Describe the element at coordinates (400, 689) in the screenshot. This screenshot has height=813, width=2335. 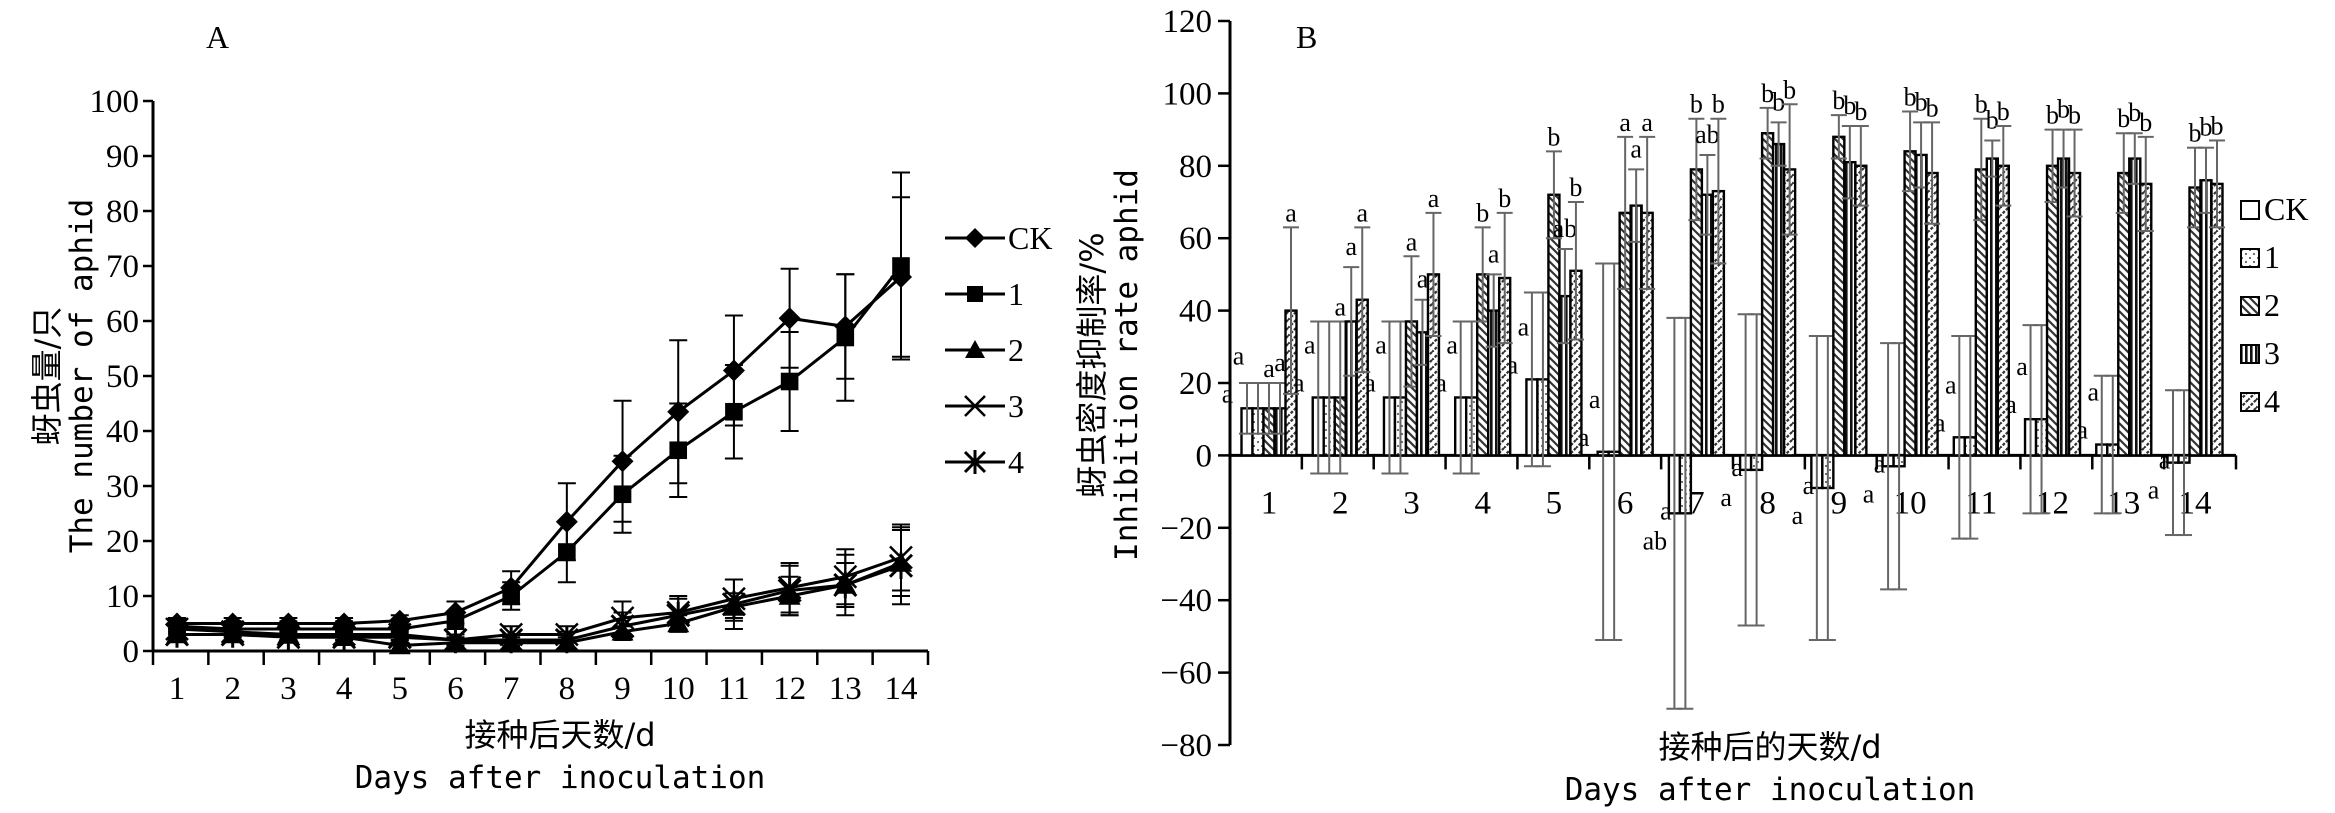
I see `panel-a-xtick-label: 5` at that location.